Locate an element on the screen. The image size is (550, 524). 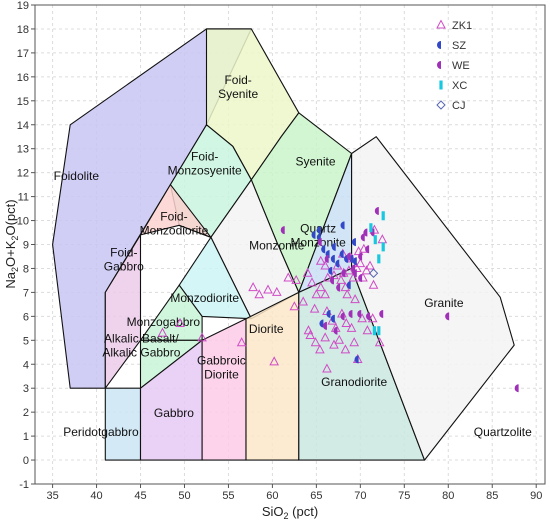
x-axis-ticks: 35 40 45 50 55 60 65 70 75 80 85 90 is located at coordinates (294, 493).